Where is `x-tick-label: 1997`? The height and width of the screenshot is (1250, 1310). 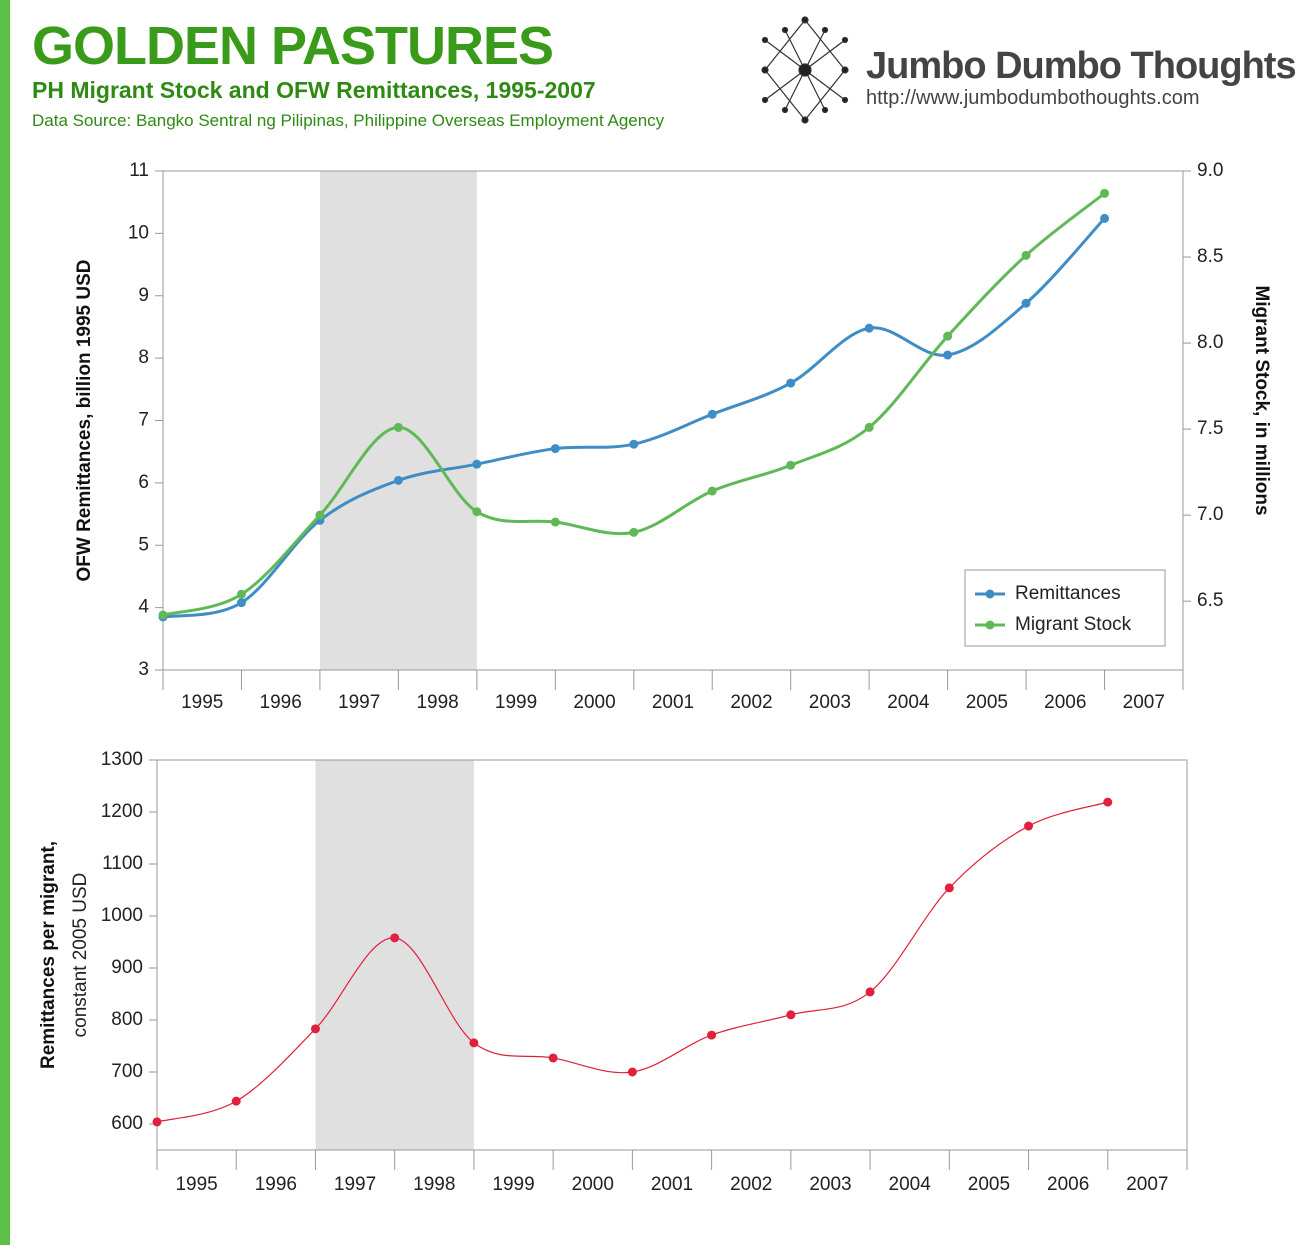 x-tick-label: 1997 is located at coordinates (355, 1184).